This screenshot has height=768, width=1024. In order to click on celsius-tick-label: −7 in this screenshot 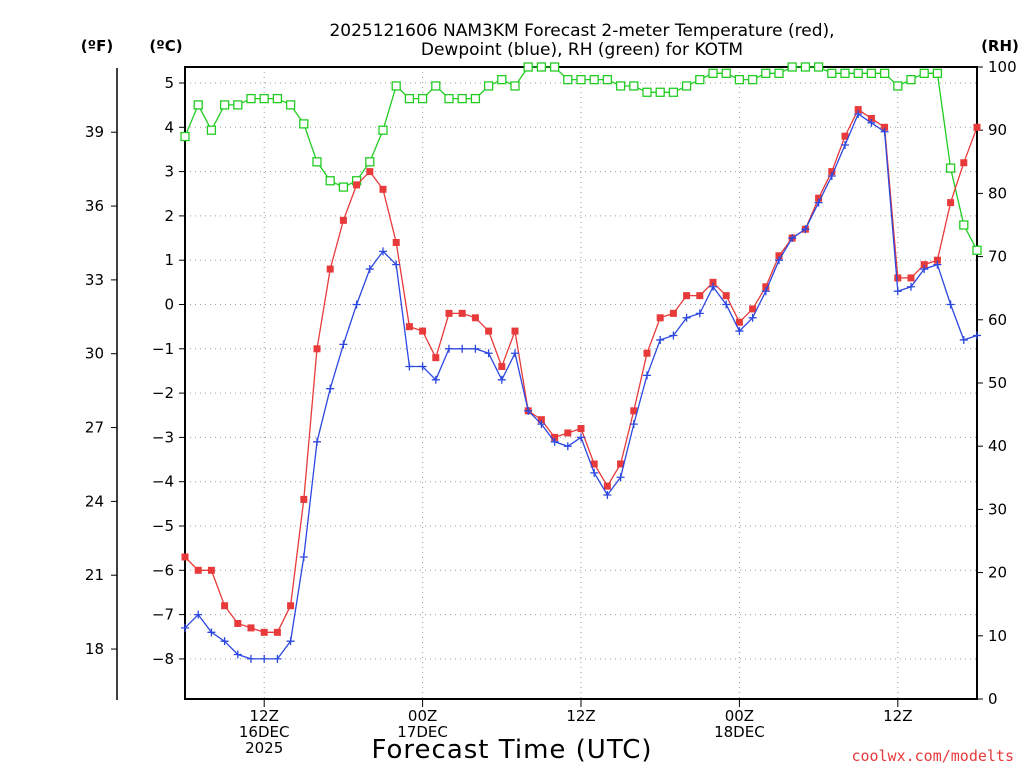, I will do `click(163, 615)`.